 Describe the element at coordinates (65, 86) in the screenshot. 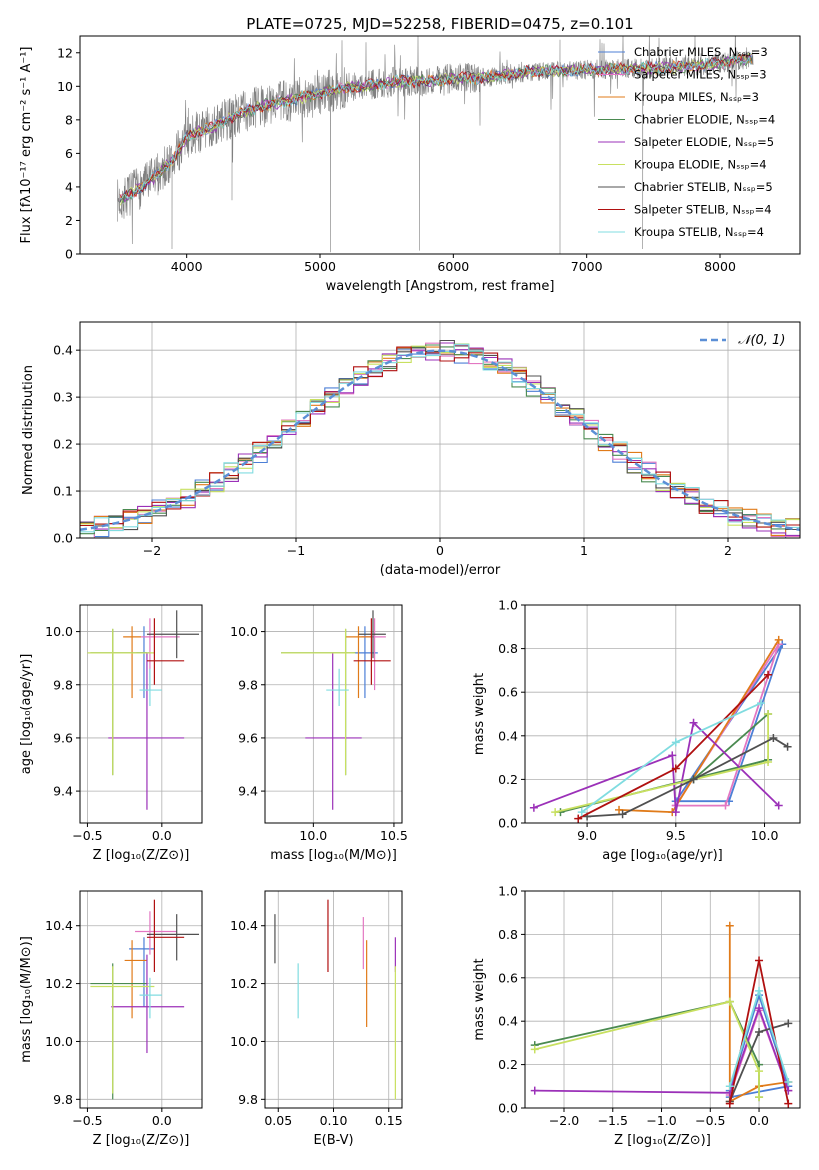

I see `y-tick-label: 10` at that location.